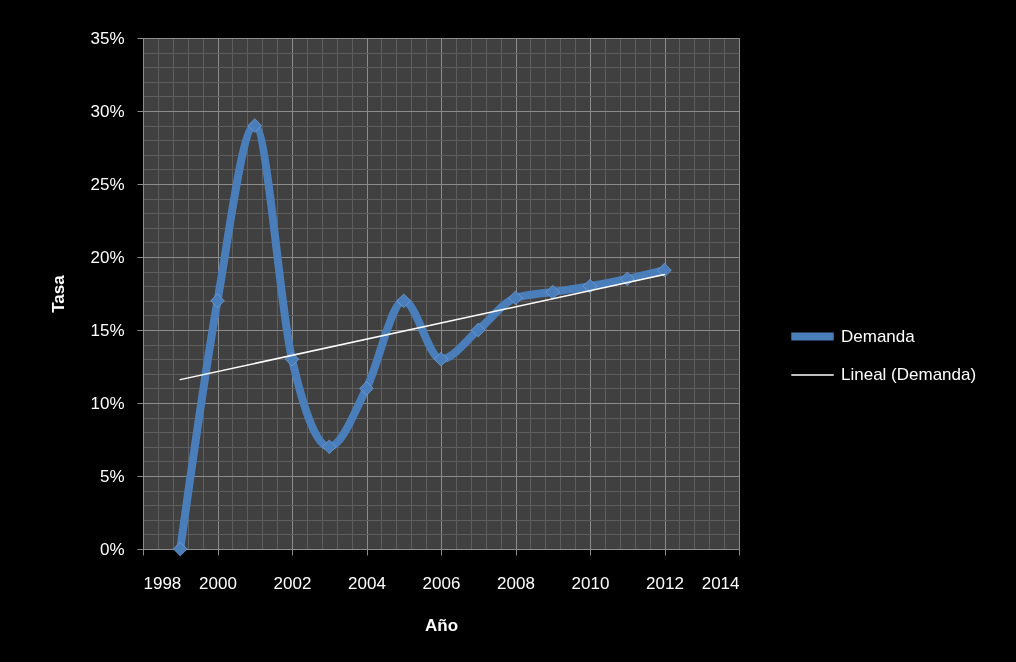 The image size is (1016, 662). I want to click on y-tick-label: 20%, so click(107, 257).